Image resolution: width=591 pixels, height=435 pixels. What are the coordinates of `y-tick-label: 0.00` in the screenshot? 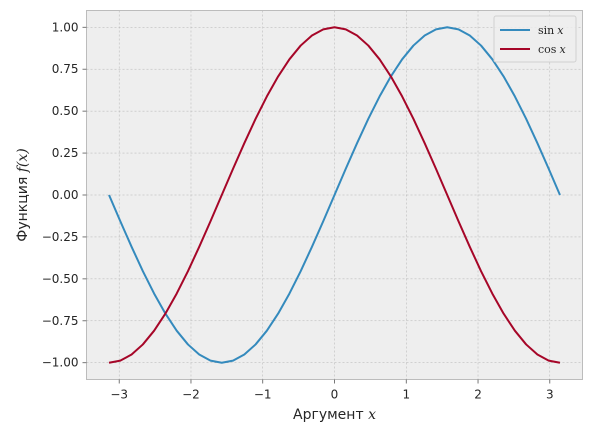 It's located at (65, 195).